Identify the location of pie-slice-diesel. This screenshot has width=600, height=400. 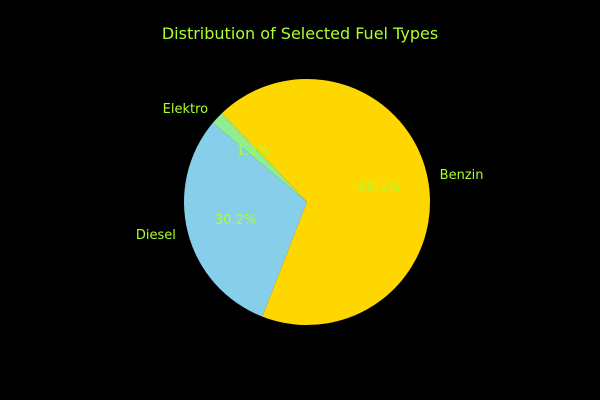
(245, 219).